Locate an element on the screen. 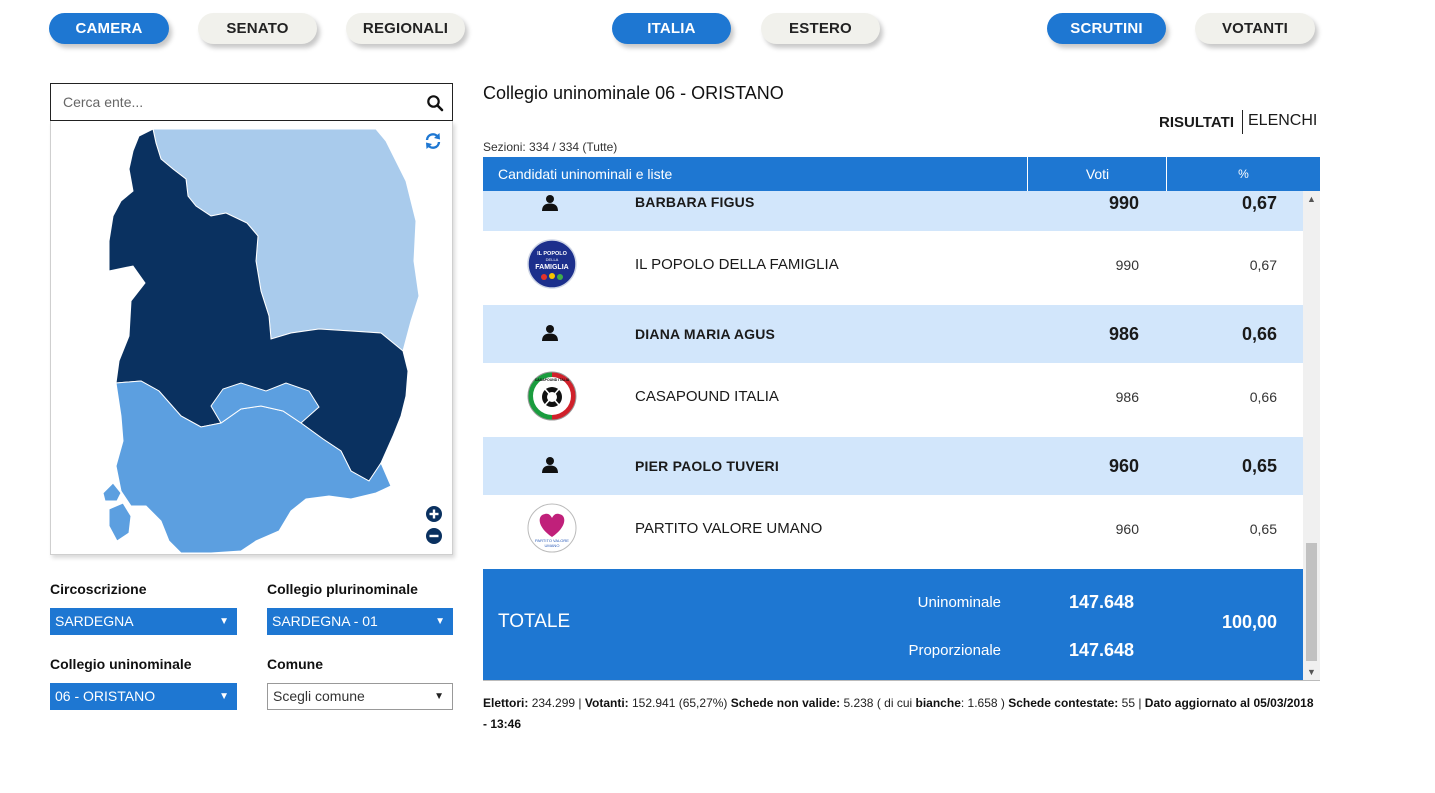 The image size is (1435, 793). search-input is located at coordinates (231, 102).